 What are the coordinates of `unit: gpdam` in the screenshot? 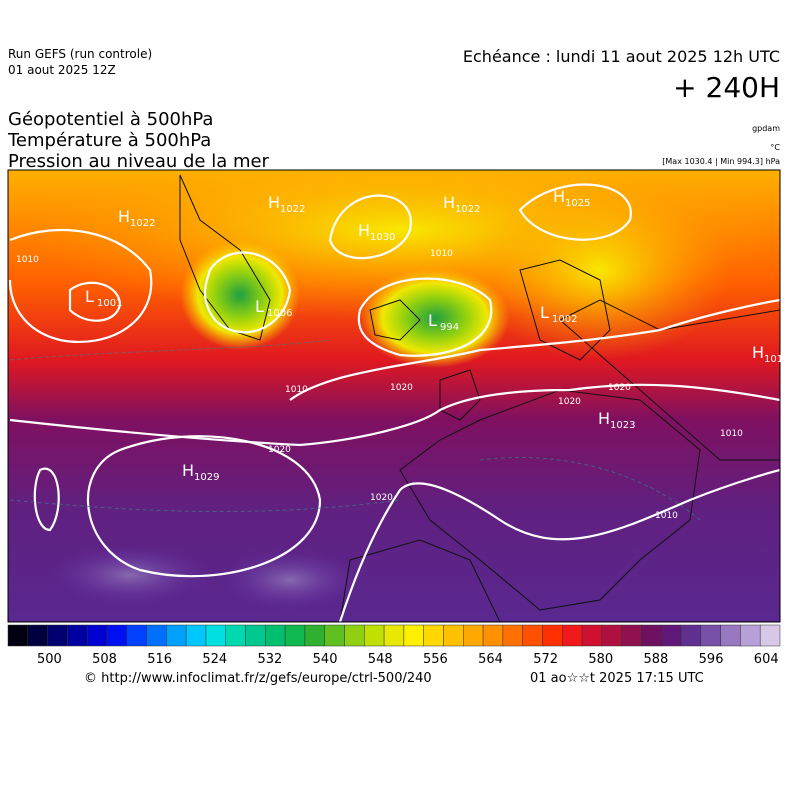 It's located at (766, 128).